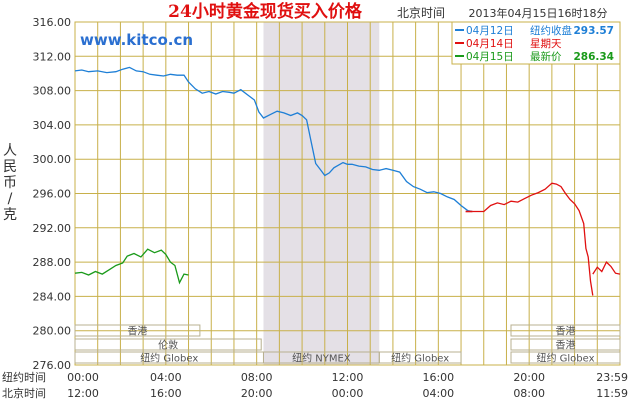 The width and height of the screenshot is (630, 400). What do you see at coordinates (593, 57) in the screenshot?
I see `legend-value: 286.34` at bounding box center [593, 57].